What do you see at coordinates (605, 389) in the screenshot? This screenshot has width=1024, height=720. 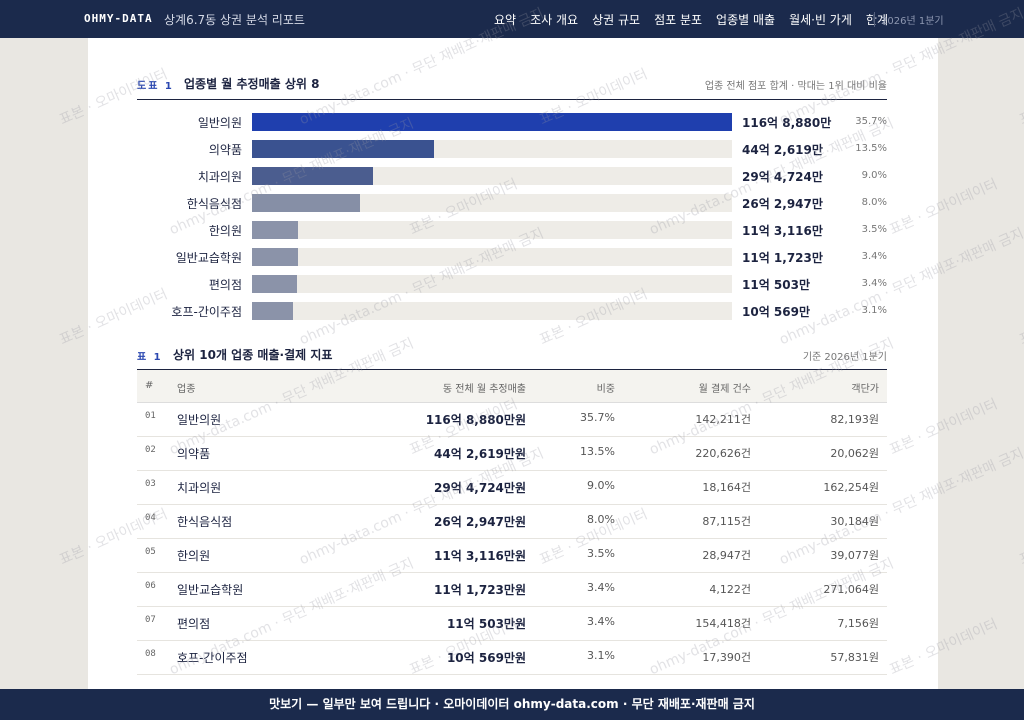 I see `column-header: 비중` at bounding box center [605, 389].